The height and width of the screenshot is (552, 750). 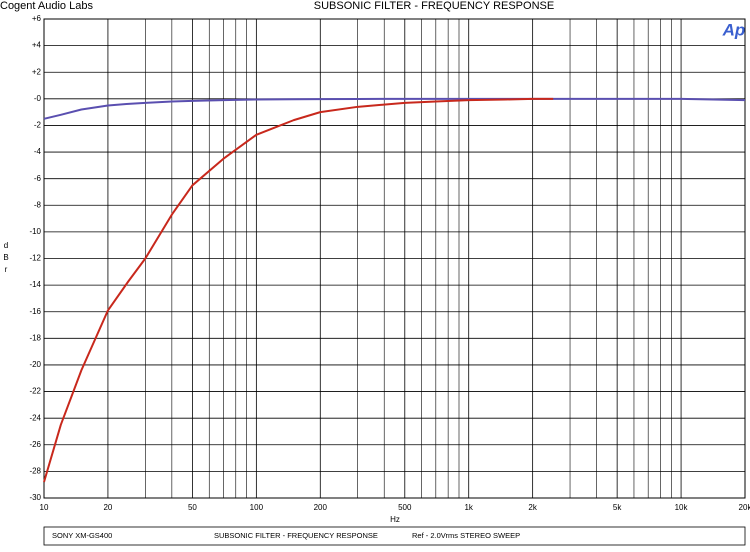 I want to click on x-axis-label: Hz, so click(x=395, y=519).